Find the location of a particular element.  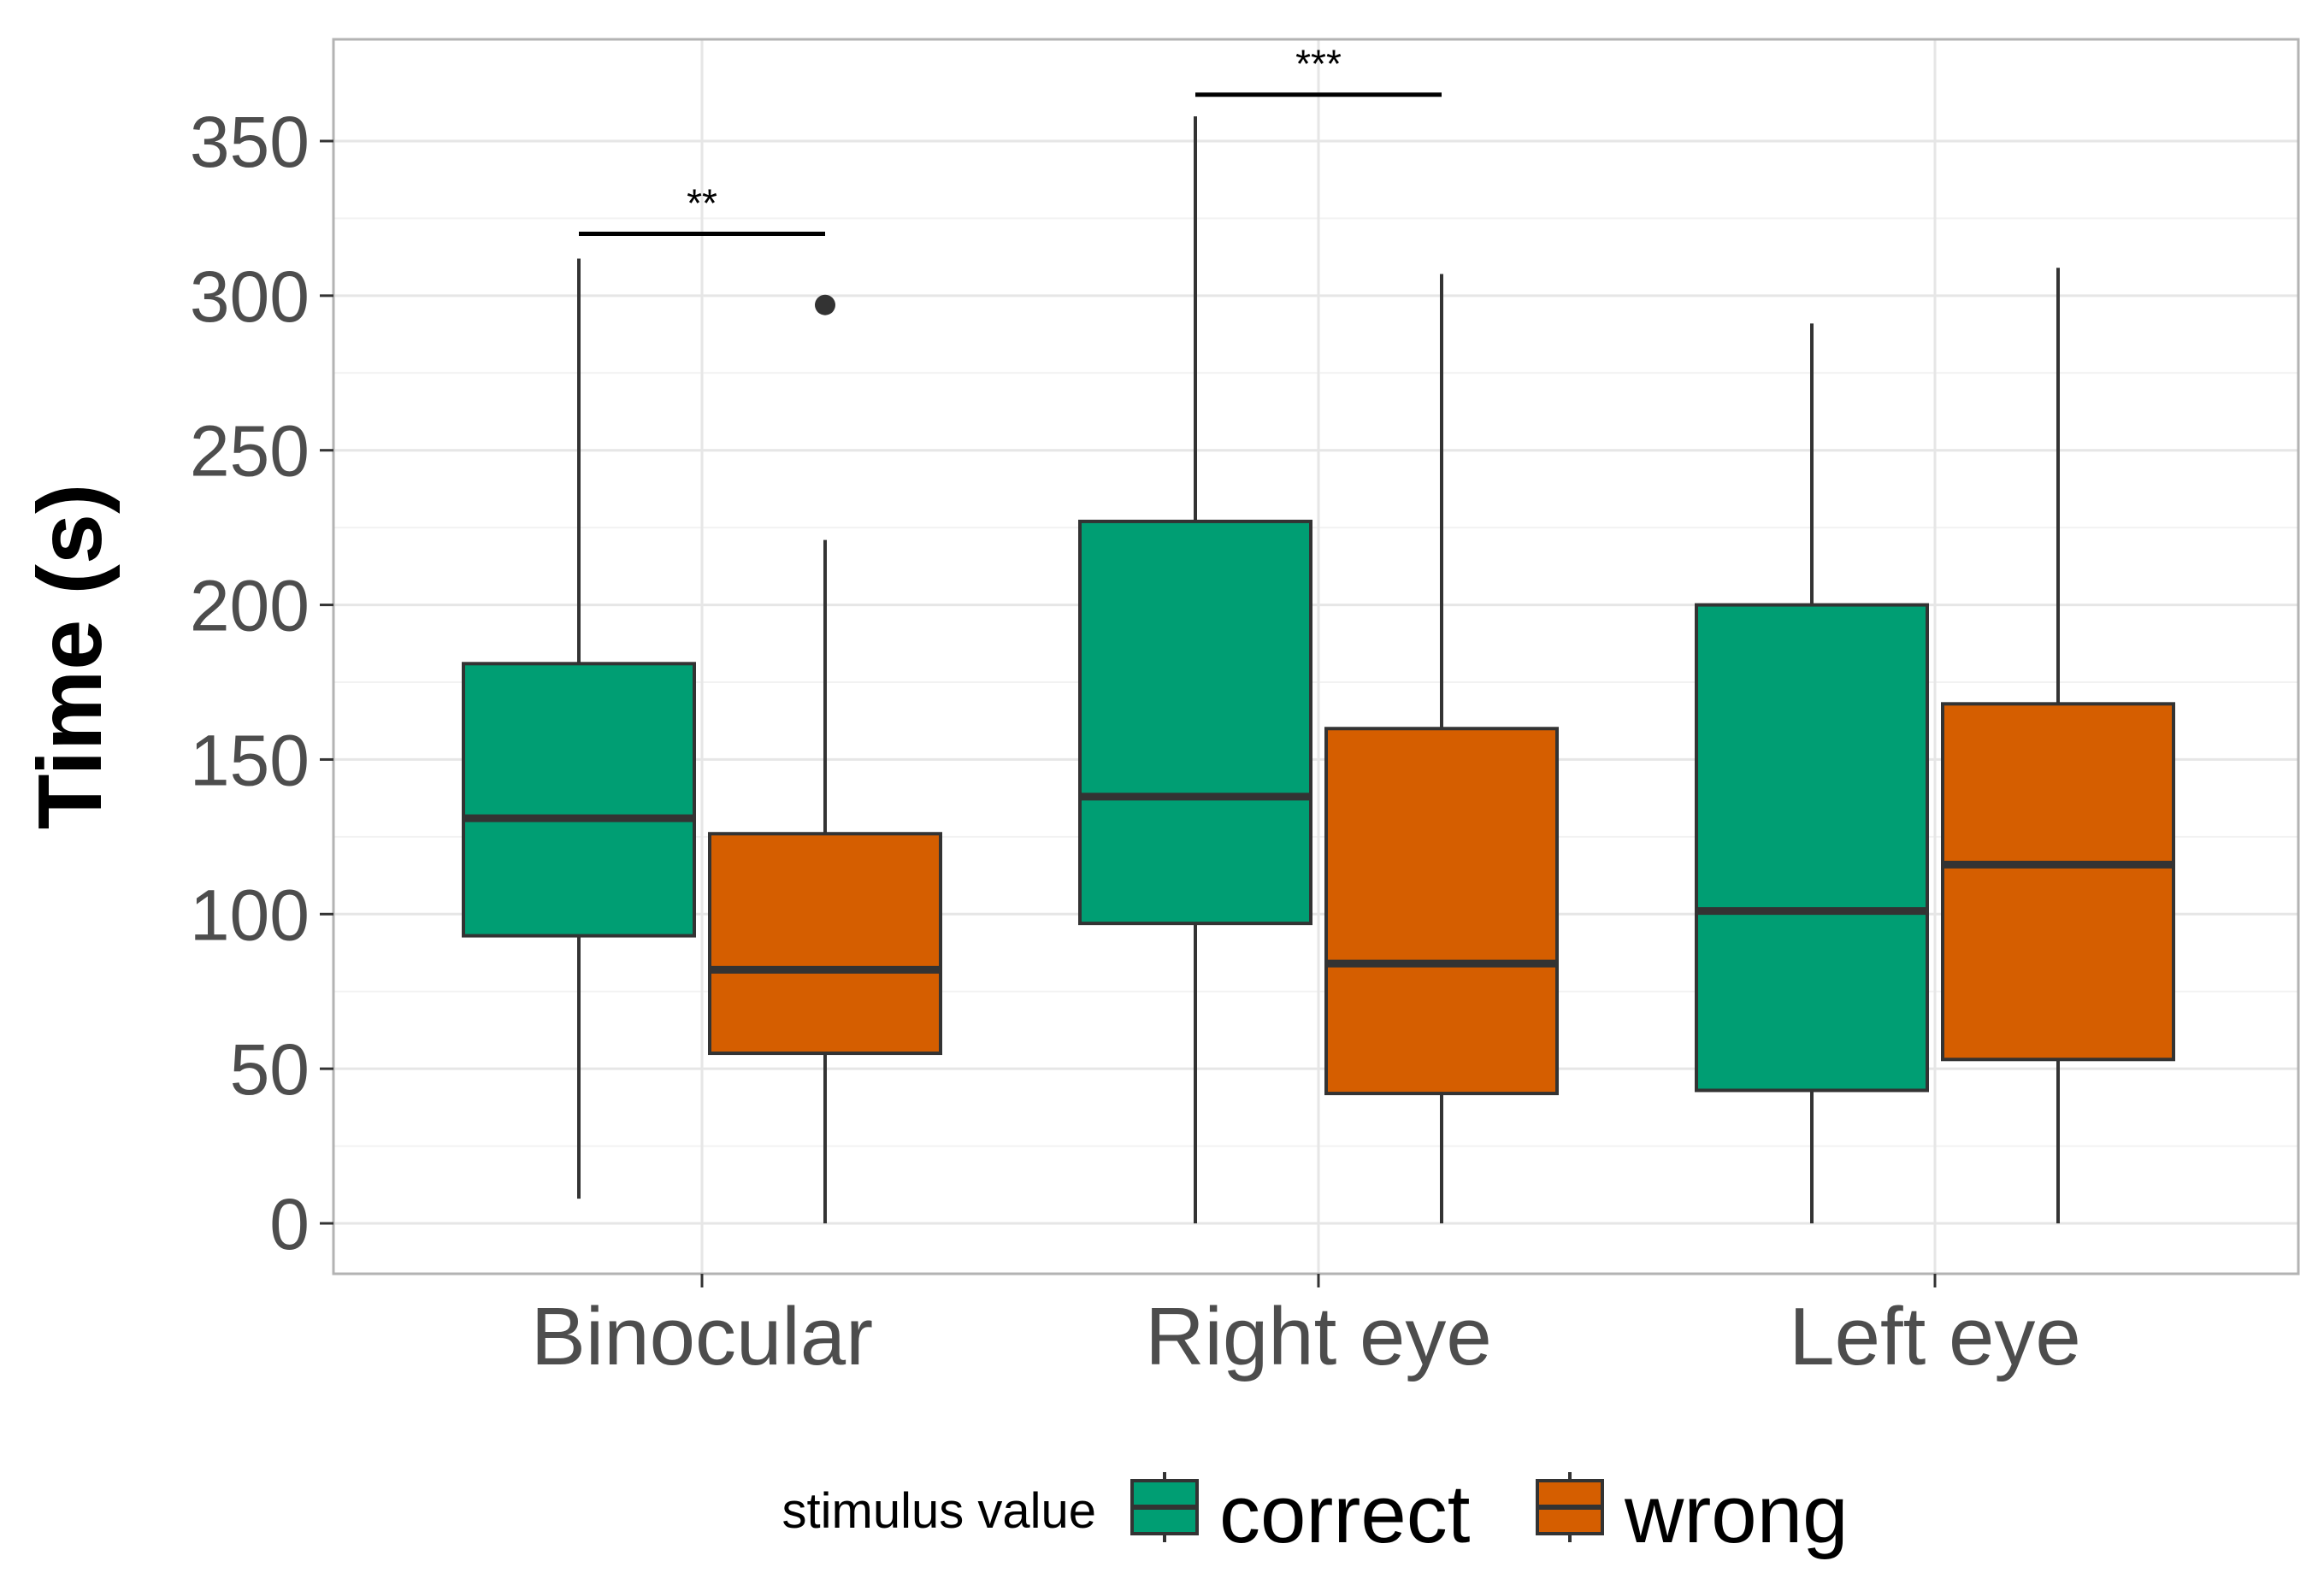

legend-title: stimulus value is located at coordinates (939, 1511).